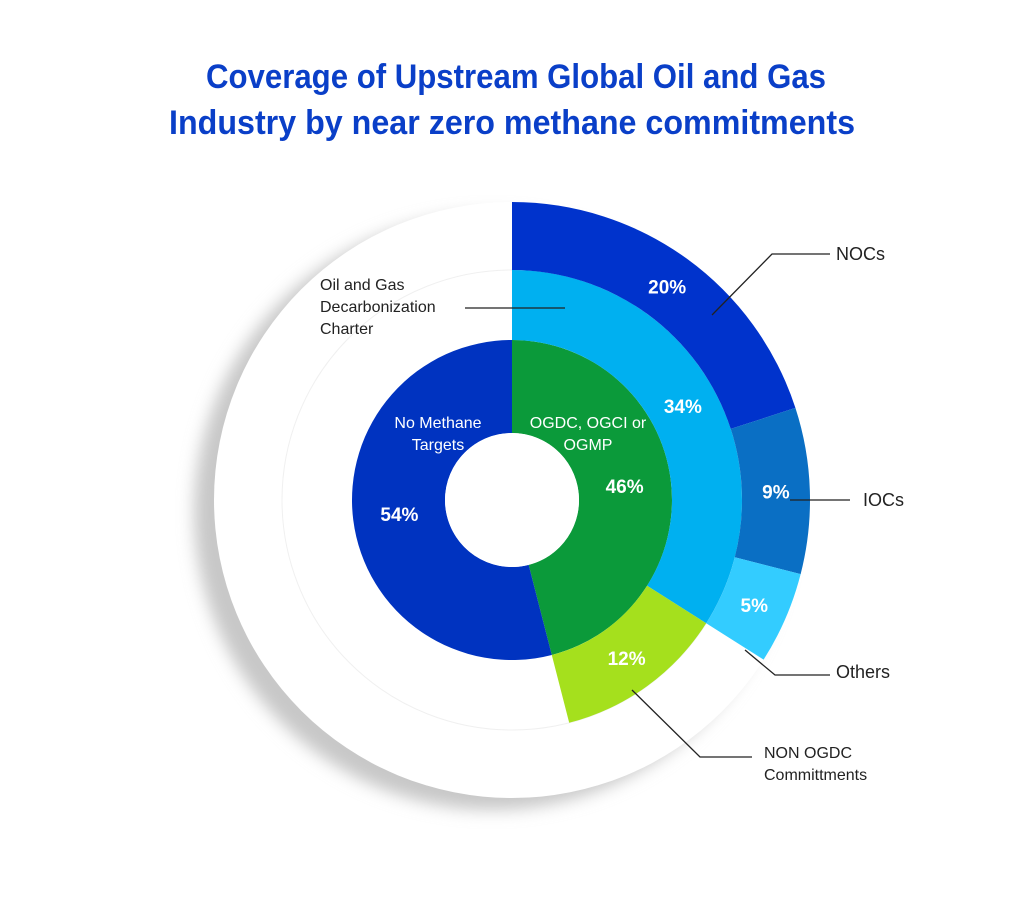 This screenshot has width=1024, height=914. What do you see at coordinates (399, 515) in the screenshot?
I see `value-label: 54%` at bounding box center [399, 515].